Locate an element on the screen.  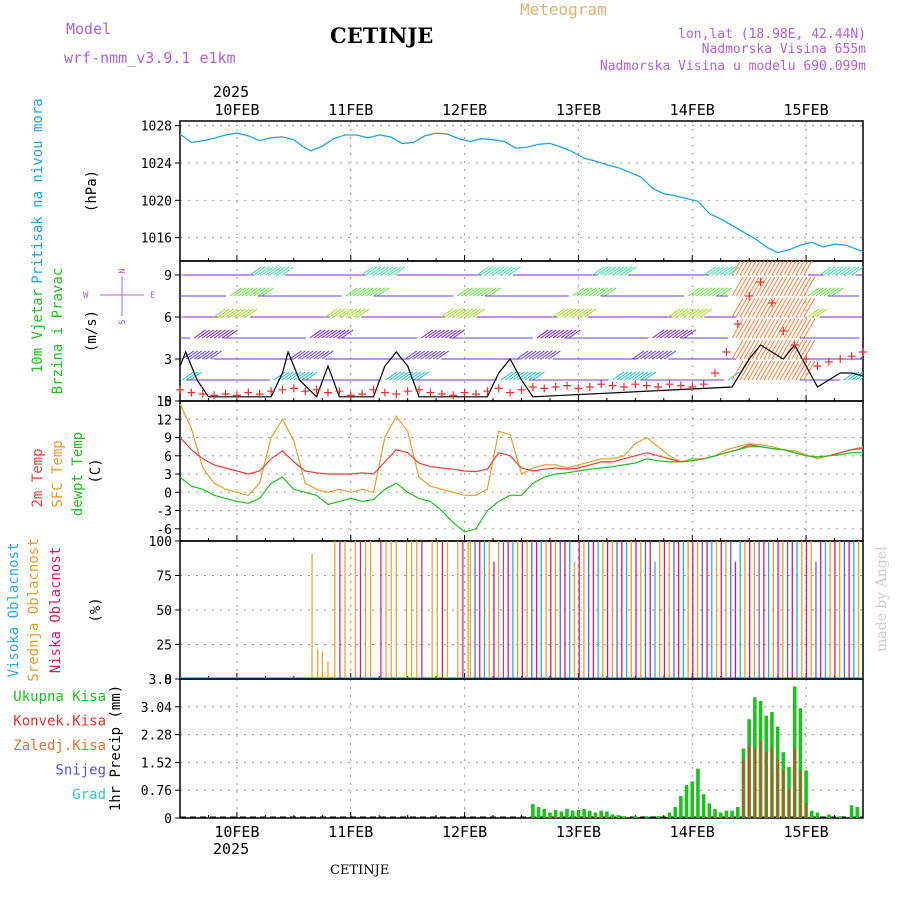
precip-legend-item: Ukupna Kisa is located at coordinates (59, 697).